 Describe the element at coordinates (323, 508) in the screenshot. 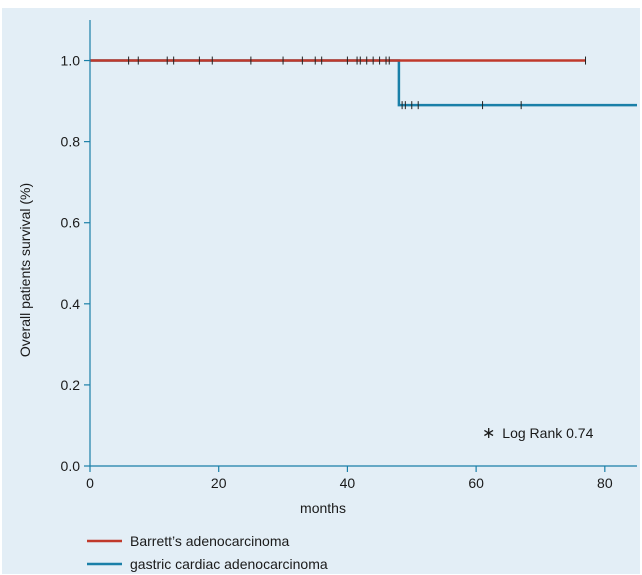

I see `x-axis-title: months` at that location.